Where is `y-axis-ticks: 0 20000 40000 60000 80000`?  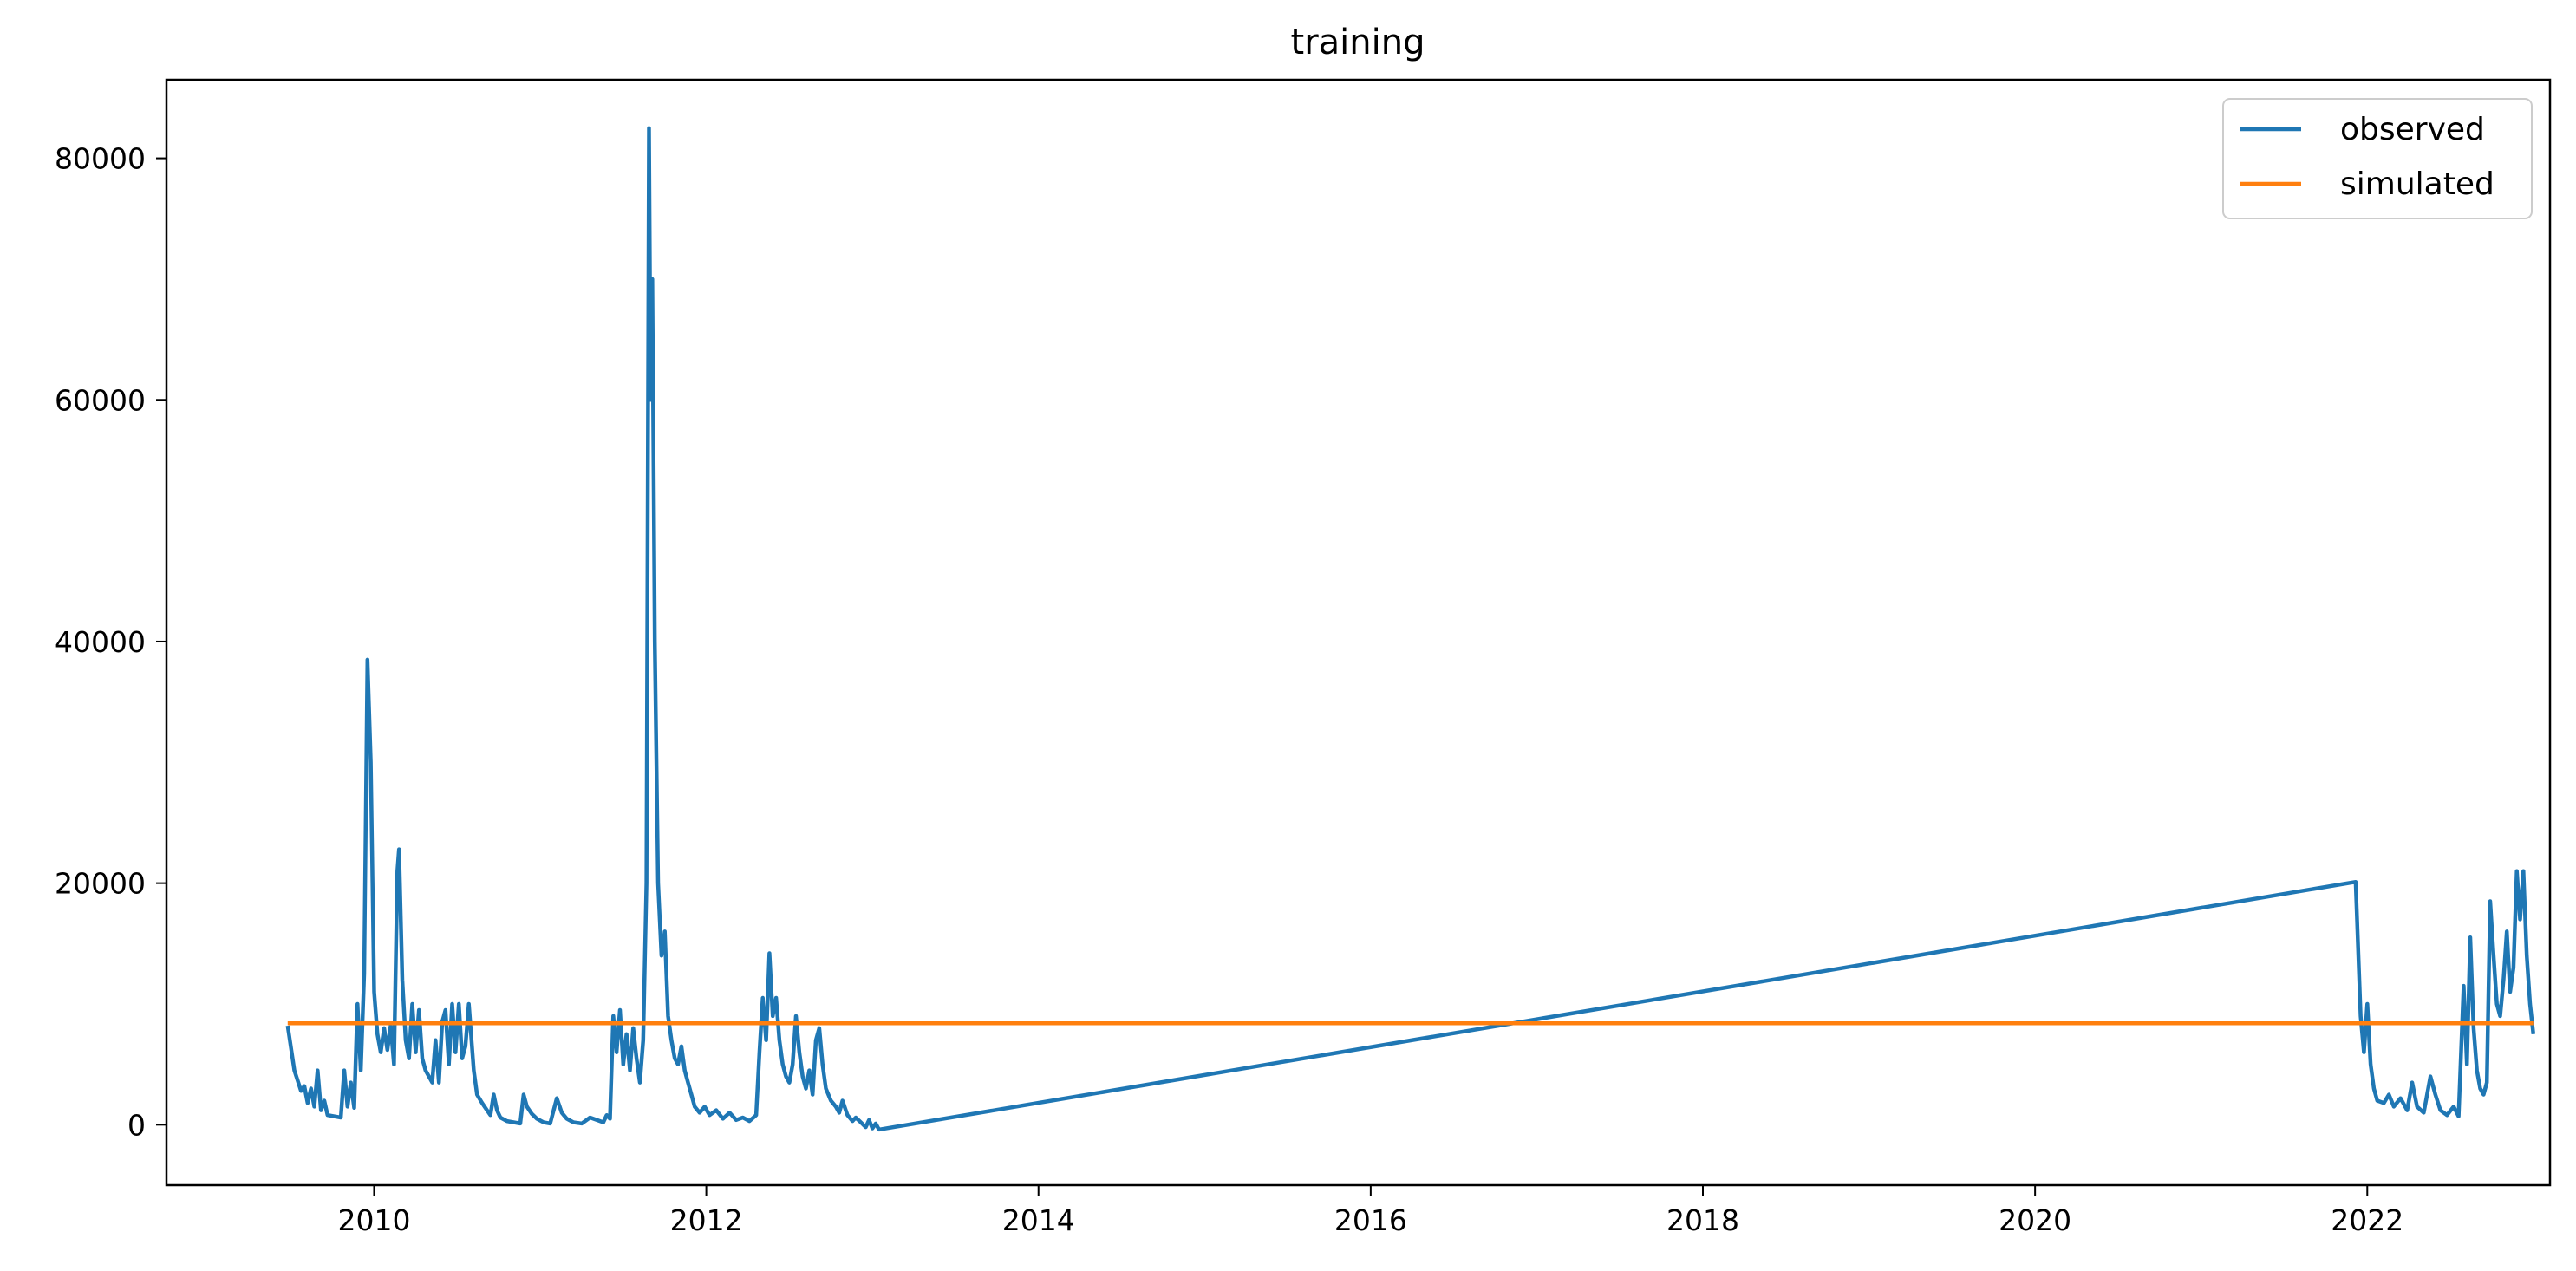 y-axis-ticks: 0 20000 40000 60000 80000 is located at coordinates (111, 642).